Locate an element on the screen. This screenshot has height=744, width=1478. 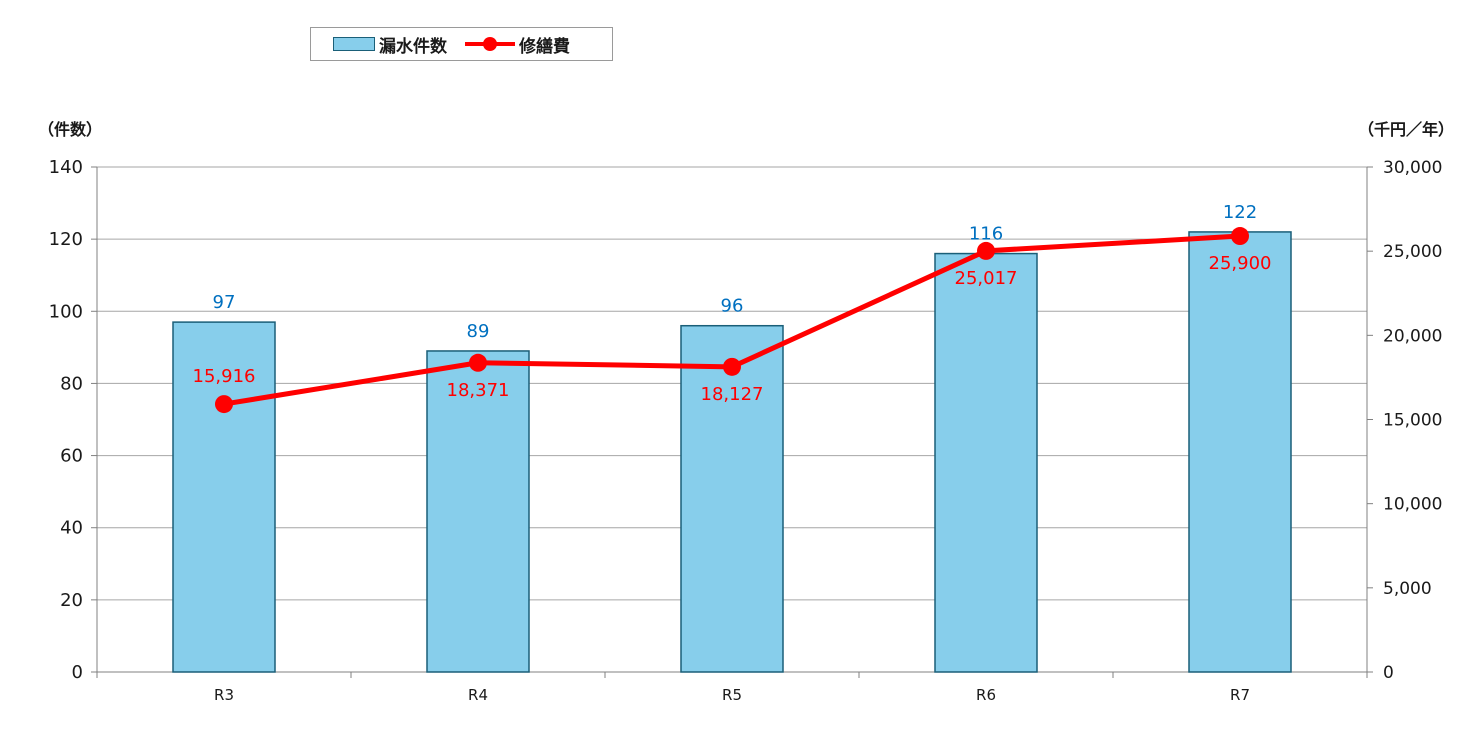
x-tick-label: R3 is located at coordinates (224, 695).